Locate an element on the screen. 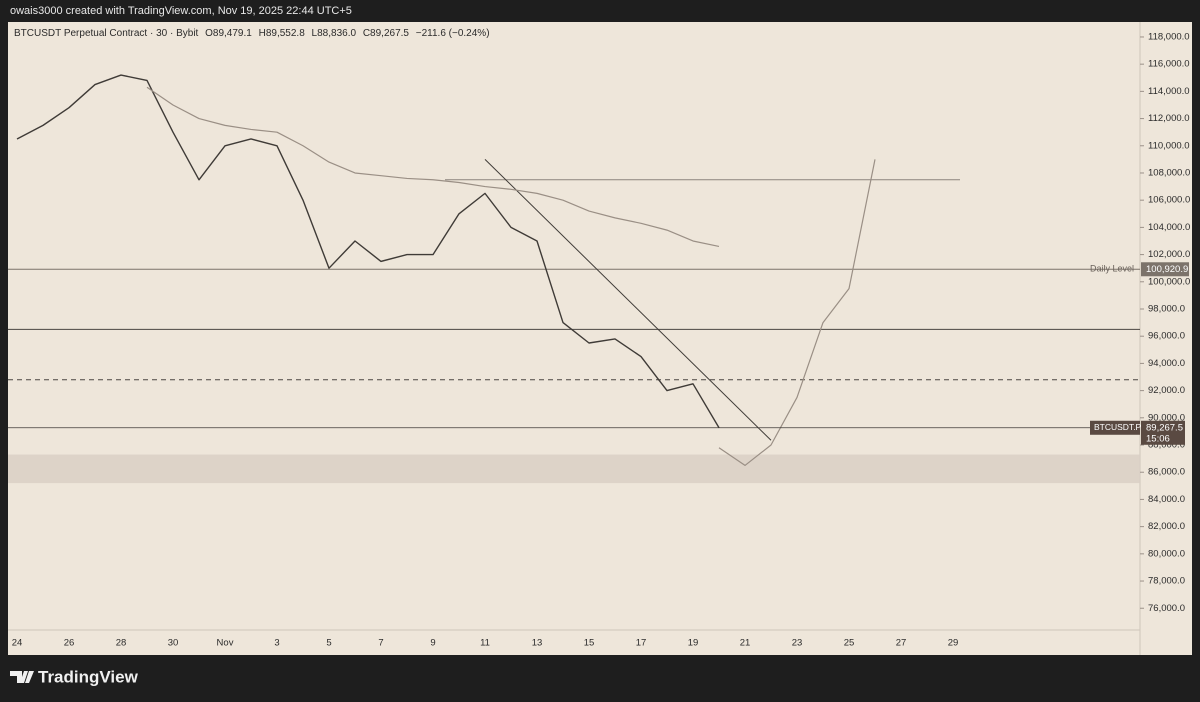 The image size is (1200, 702). y-tick-label: 94,000.0 is located at coordinates (1166, 363).